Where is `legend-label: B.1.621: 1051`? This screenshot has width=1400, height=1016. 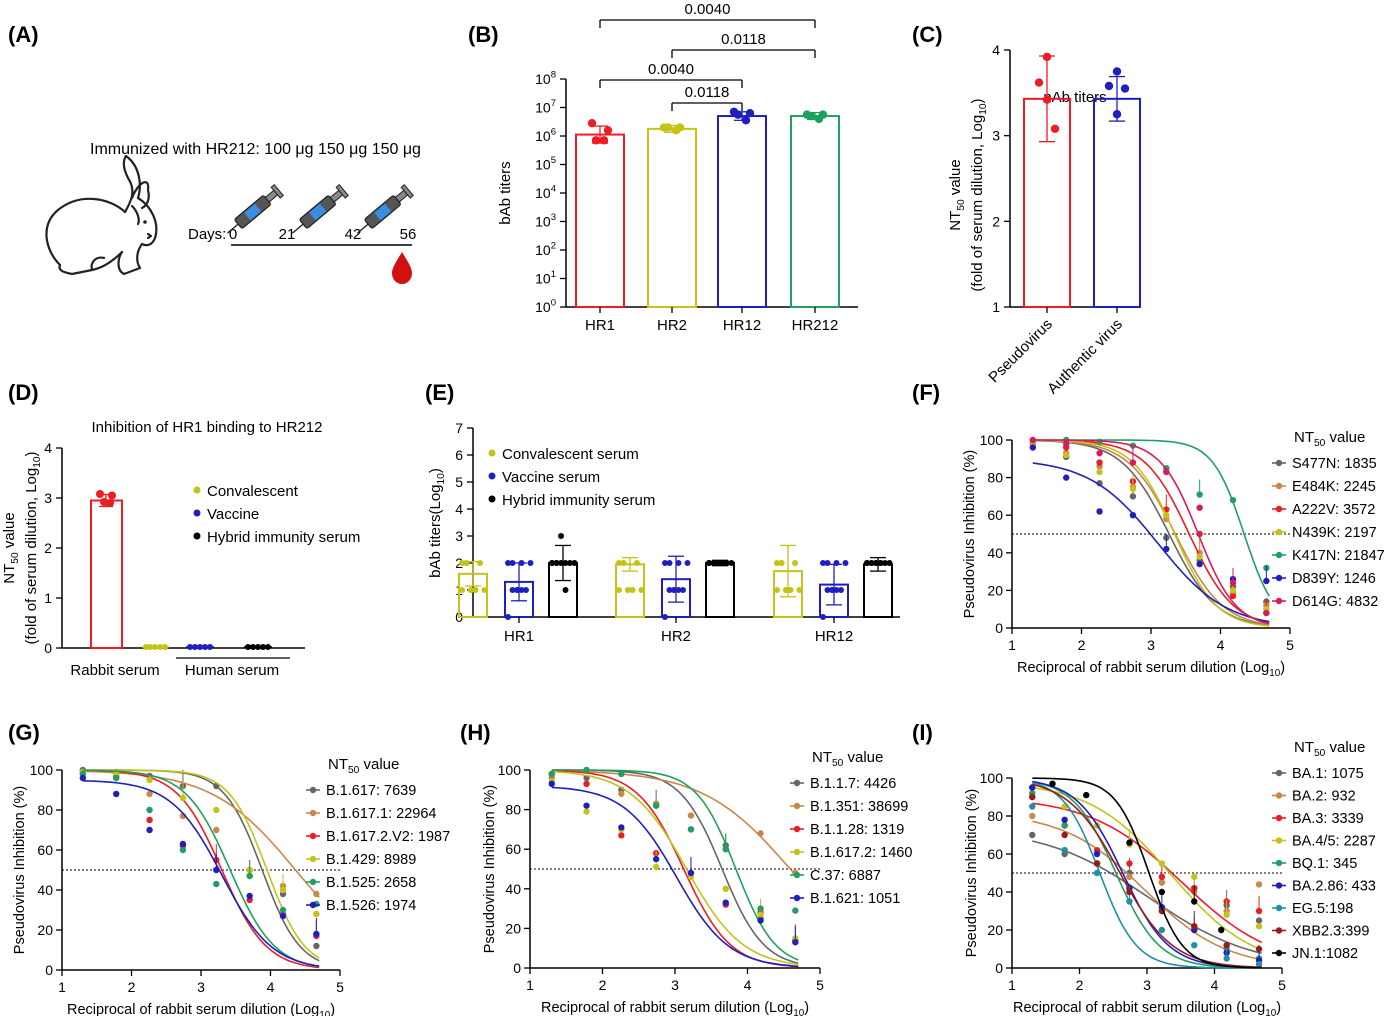
legend-label: B.1.621: 1051 is located at coordinates (855, 899).